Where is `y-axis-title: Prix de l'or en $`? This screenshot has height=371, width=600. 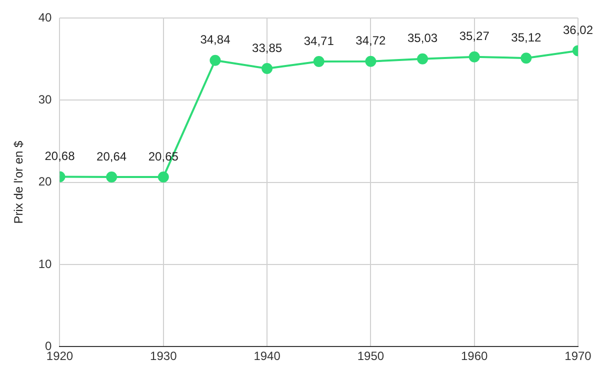 y-axis-title: Prix de l'or en $ is located at coordinates (19, 182).